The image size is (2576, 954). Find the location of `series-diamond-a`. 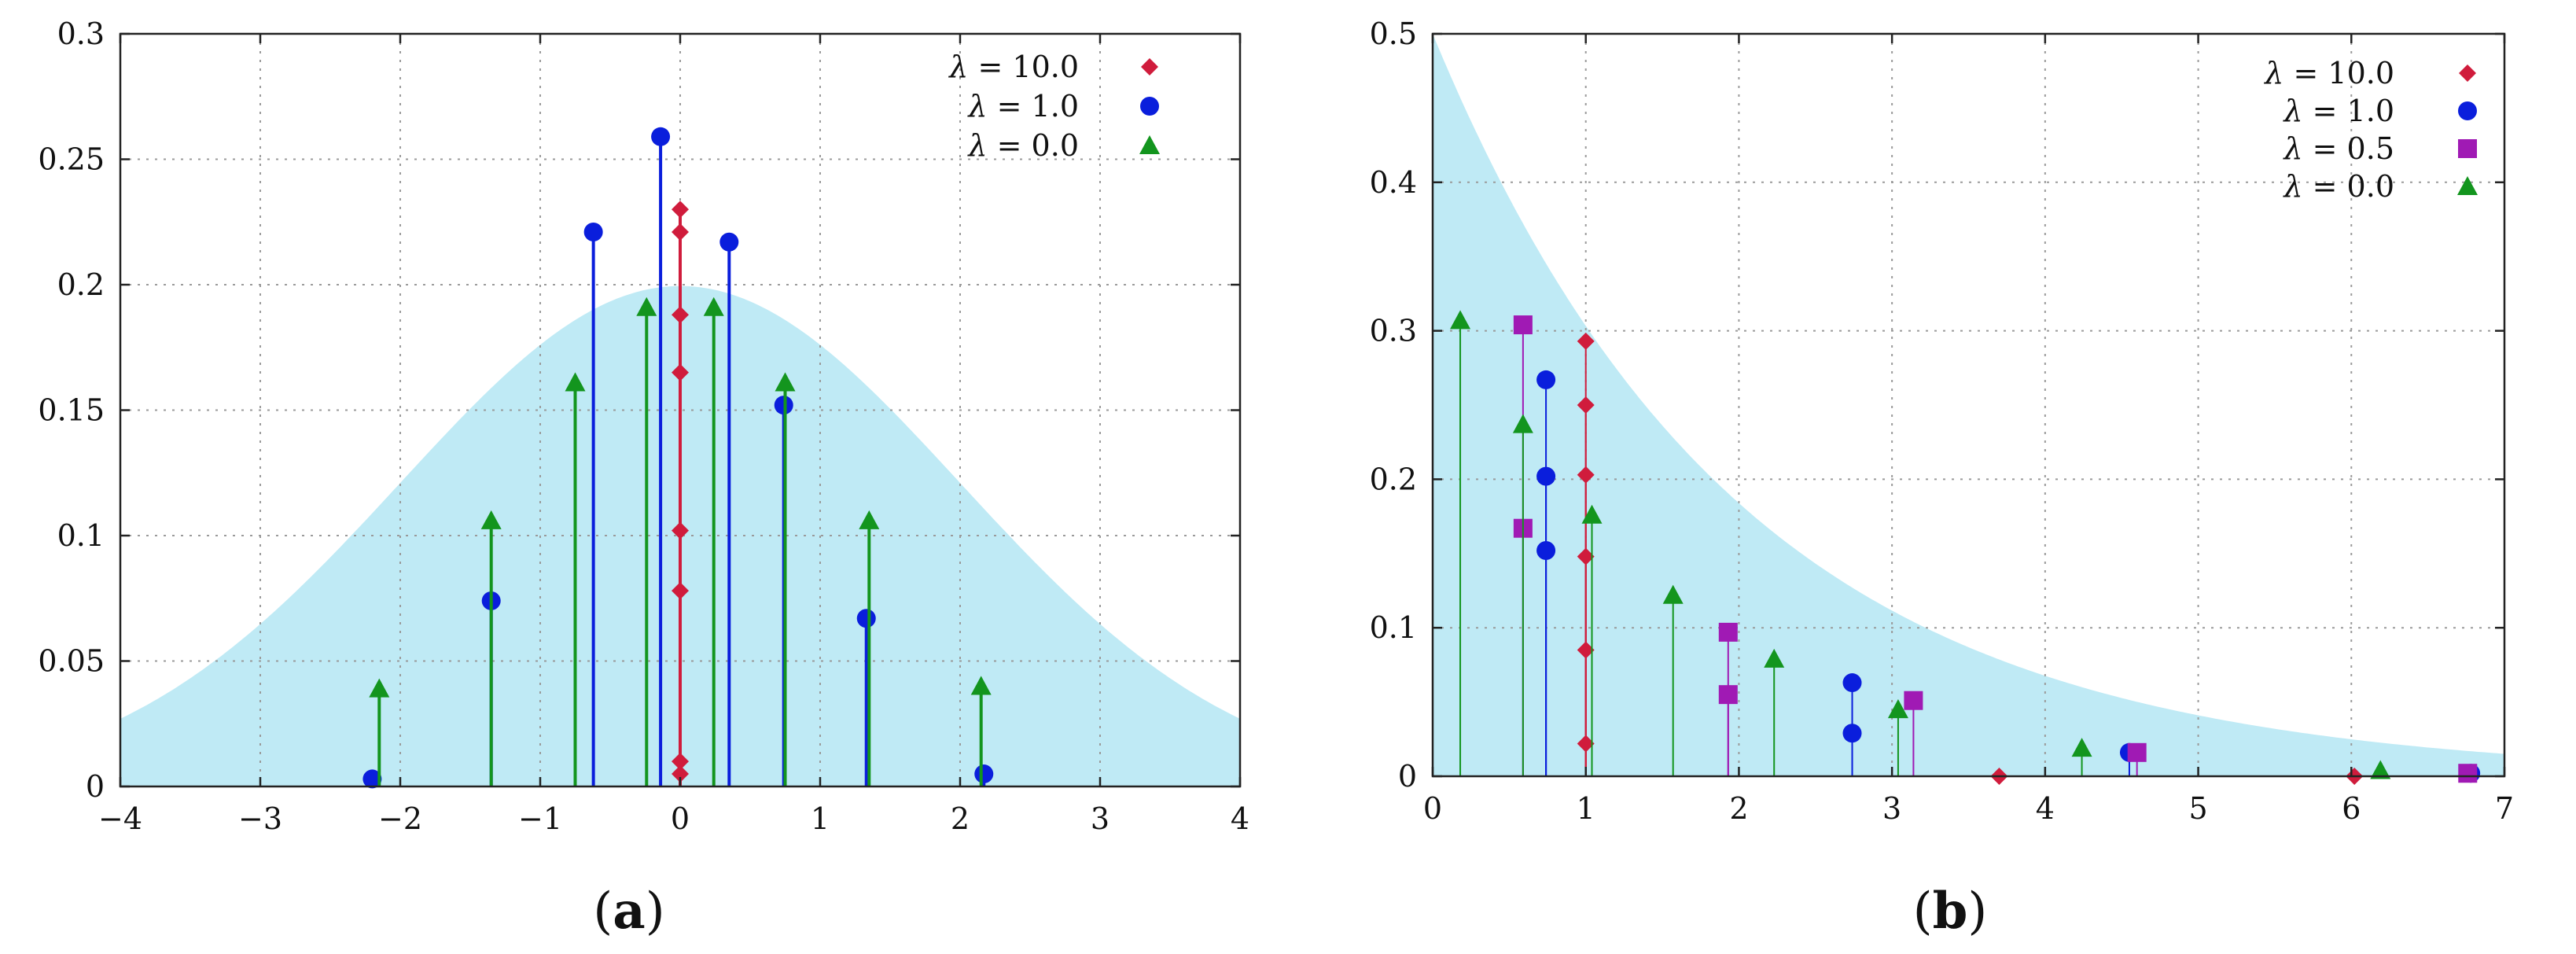

series-diamond-a is located at coordinates (680, 493).